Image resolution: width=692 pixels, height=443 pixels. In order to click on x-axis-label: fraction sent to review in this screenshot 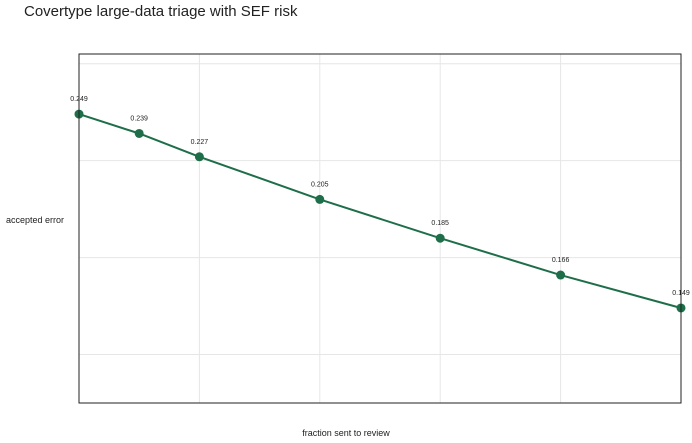, I will do `click(346, 433)`.